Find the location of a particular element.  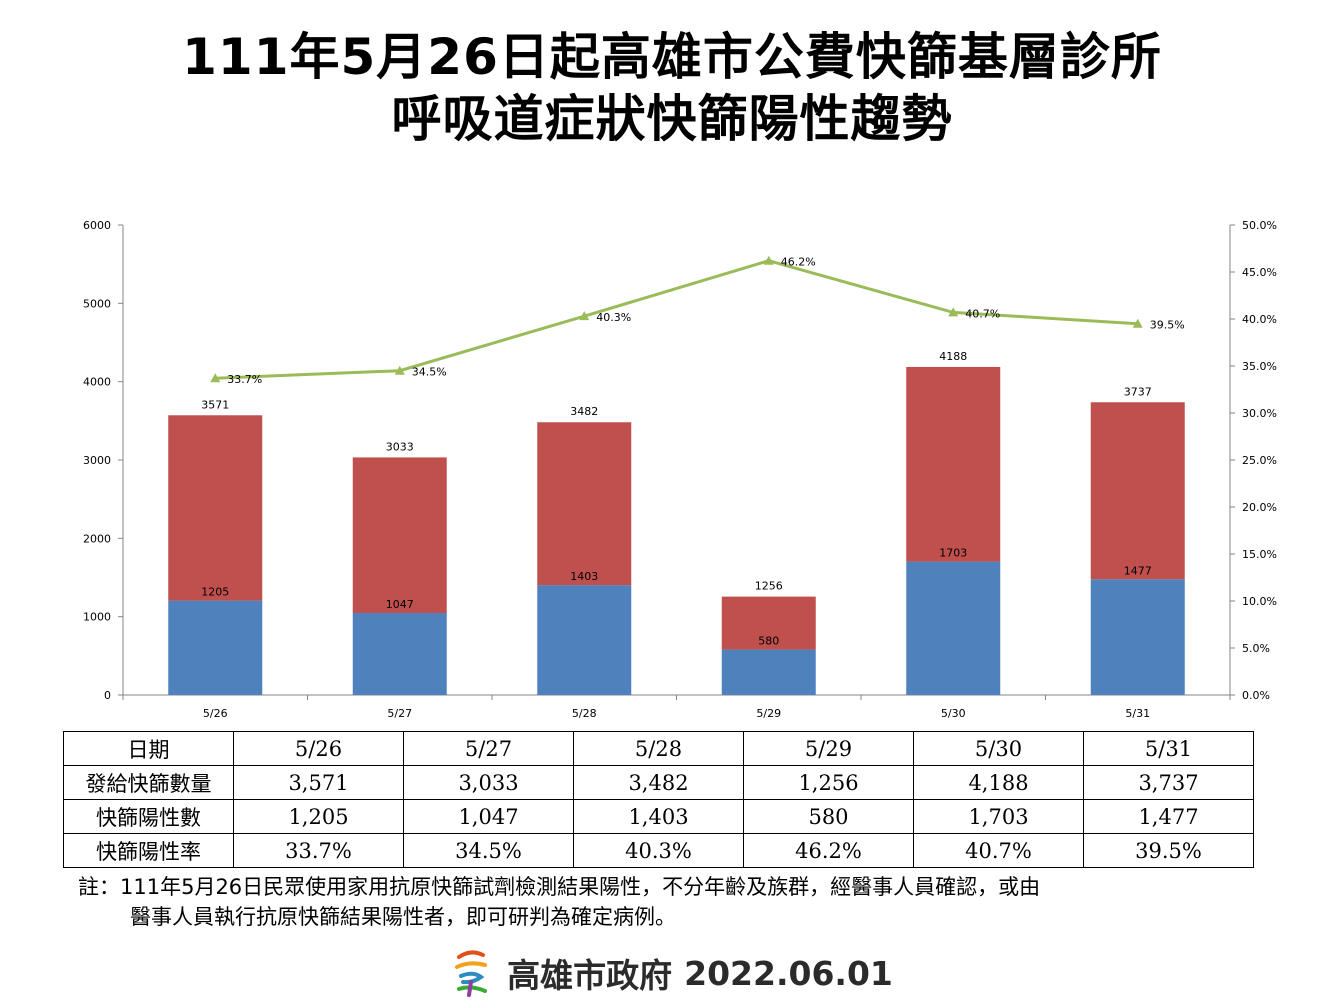

y2-tick-label: 45.0% is located at coordinates (1259, 272).